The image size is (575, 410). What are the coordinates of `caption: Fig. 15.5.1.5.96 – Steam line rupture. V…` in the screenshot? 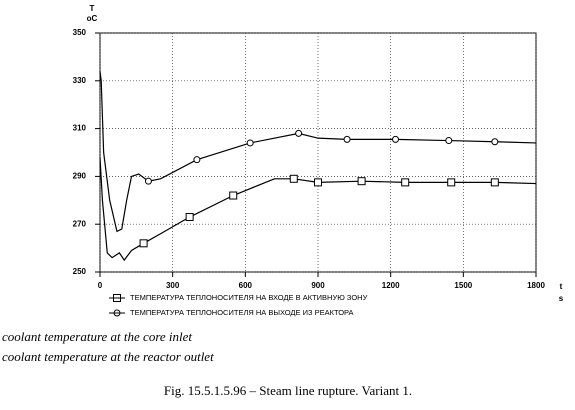 It's located at (288, 390).